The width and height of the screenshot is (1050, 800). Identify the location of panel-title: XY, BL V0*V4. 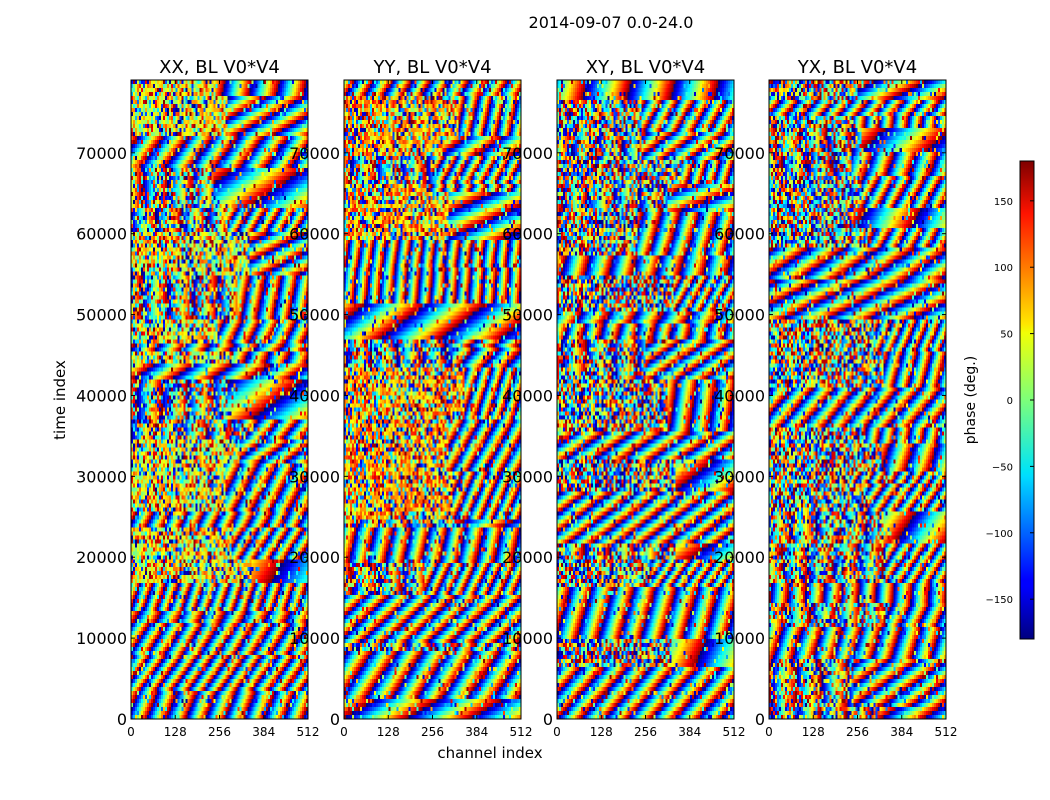
(645, 67).